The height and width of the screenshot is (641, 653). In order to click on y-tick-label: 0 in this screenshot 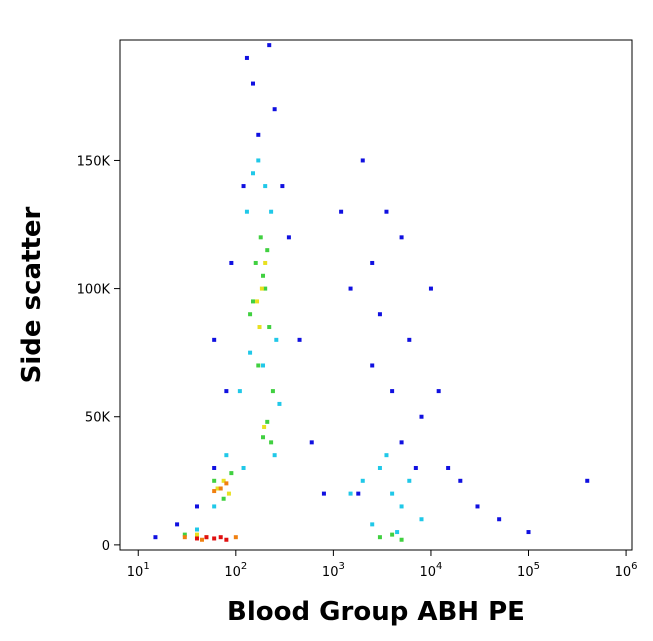, I will do `click(106, 546)`.